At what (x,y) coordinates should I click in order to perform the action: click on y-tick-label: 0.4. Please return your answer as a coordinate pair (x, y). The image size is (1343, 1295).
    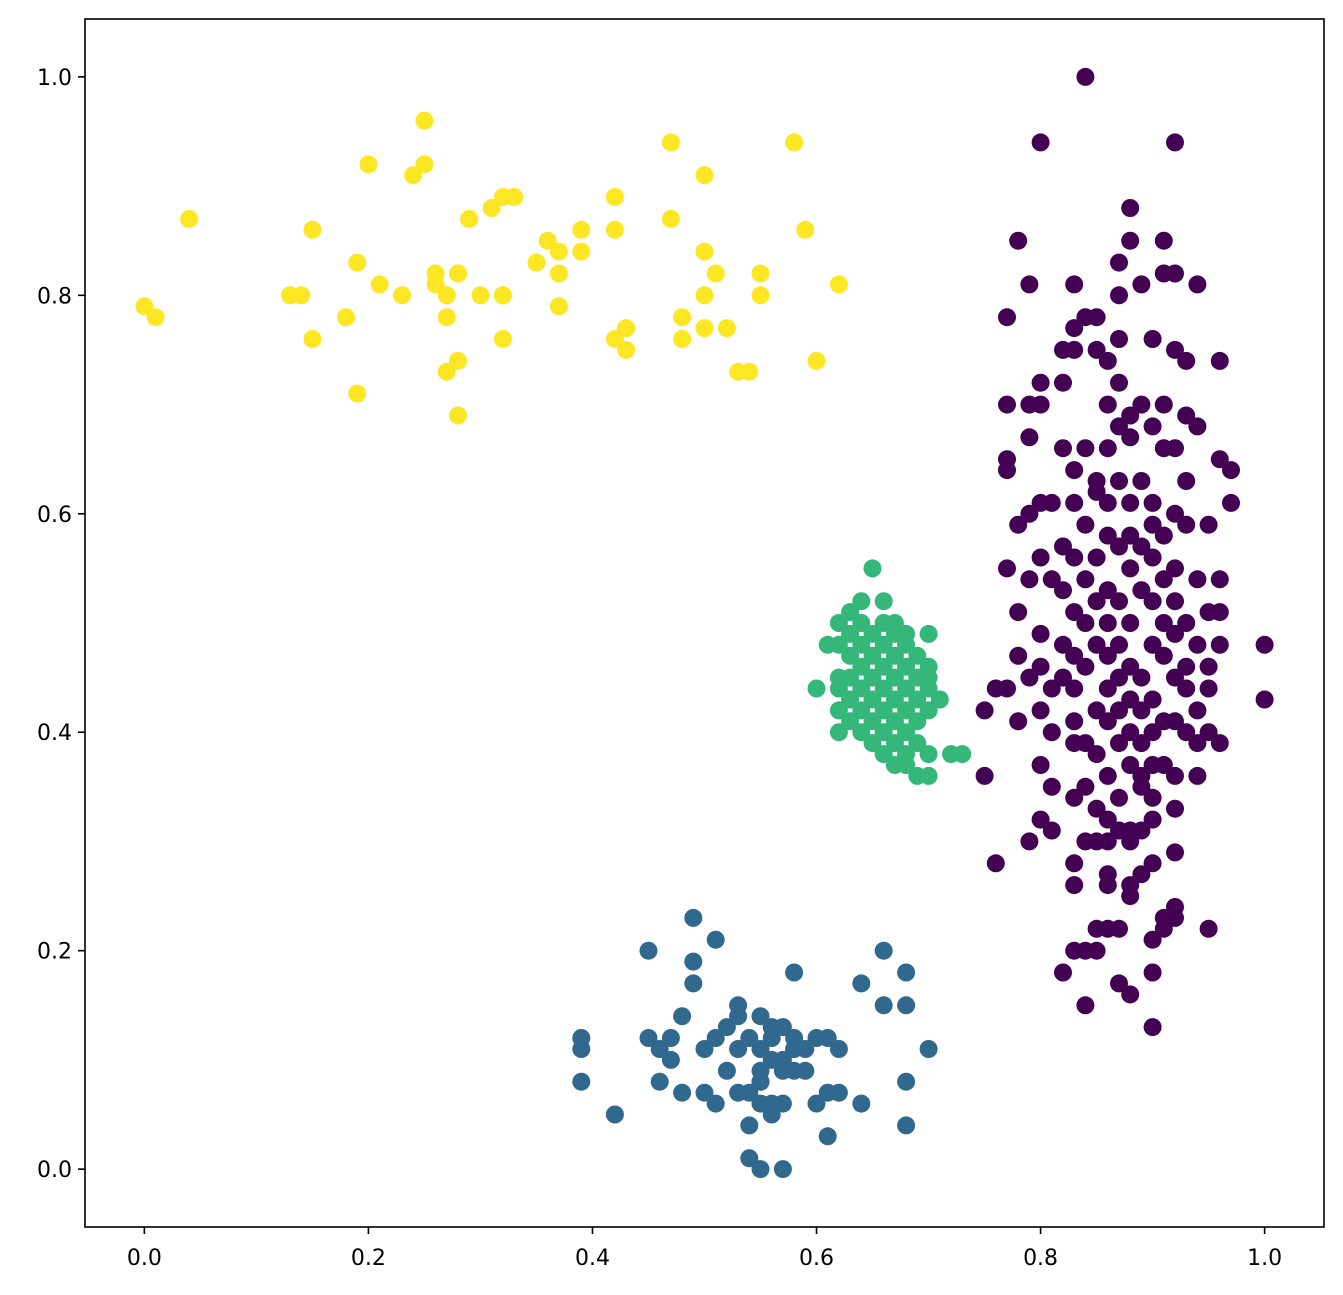
    Looking at the image, I should click on (54, 733).